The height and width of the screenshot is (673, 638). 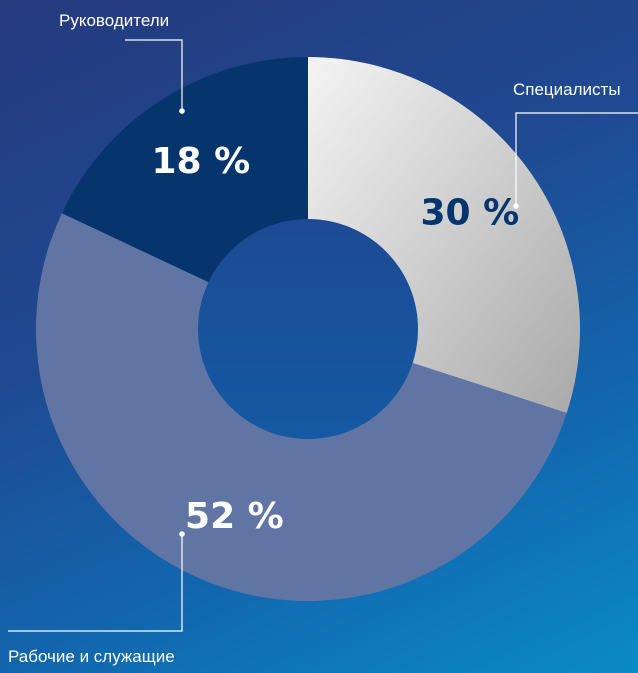 What do you see at coordinates (567, 89) in the screenshot?
I see `legend-label-specialisty: Специалисты` at bounding box center [567, 89].